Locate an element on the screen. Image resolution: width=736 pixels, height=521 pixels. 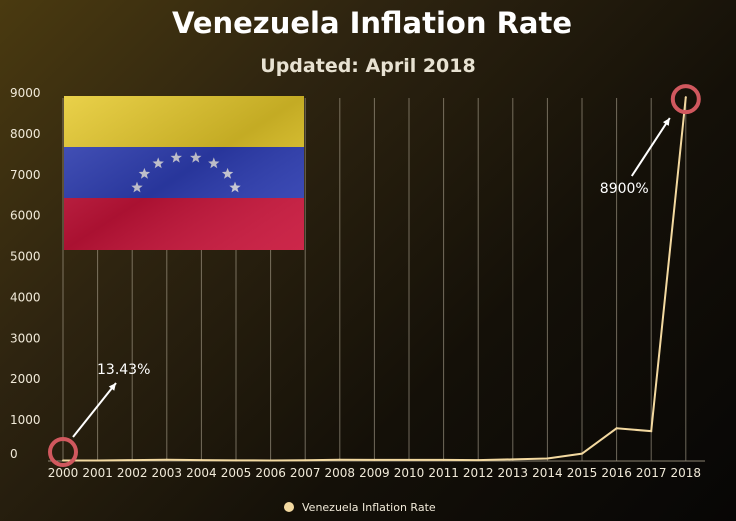
y-tick-label: 6000 is located at coordinates (25, 216).